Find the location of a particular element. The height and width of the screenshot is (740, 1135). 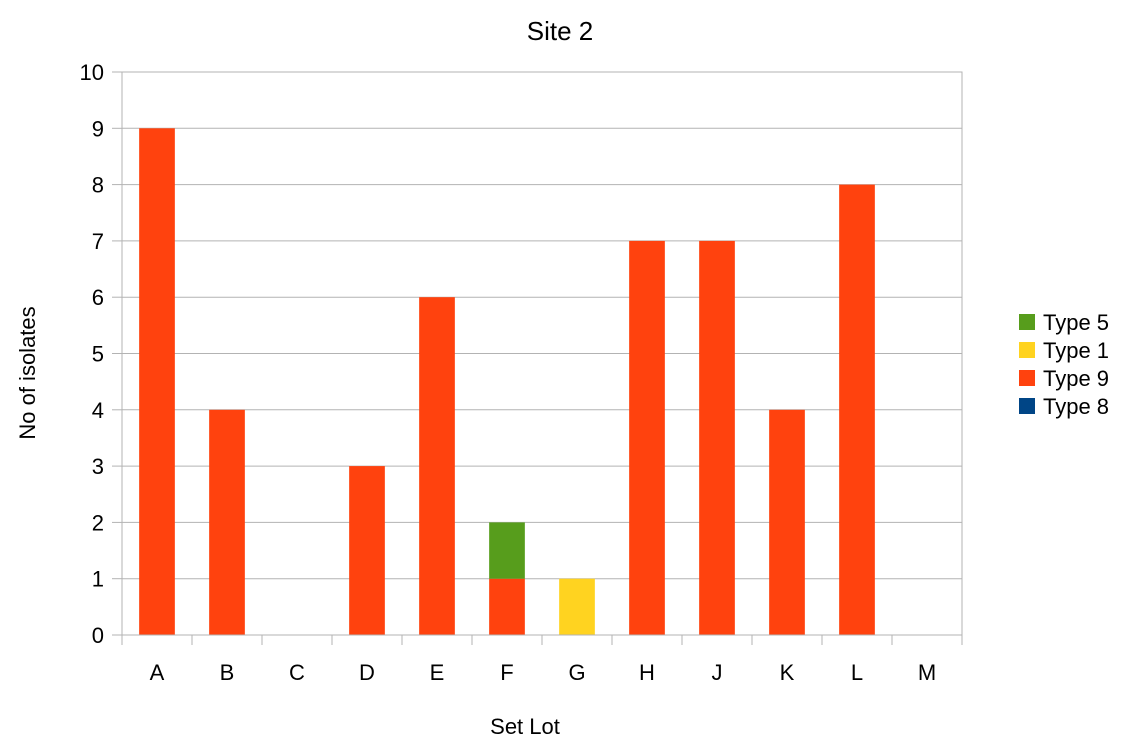

x-tick-label-G: G is located at coordinates (576, 672).